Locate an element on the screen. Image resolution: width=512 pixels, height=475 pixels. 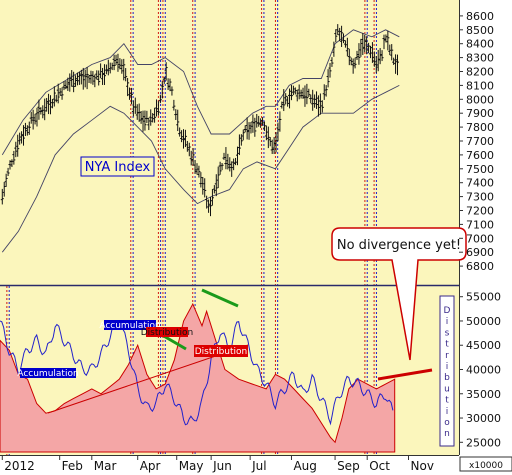
price-tick-label: 8000 is located at coordinates (480, 99).